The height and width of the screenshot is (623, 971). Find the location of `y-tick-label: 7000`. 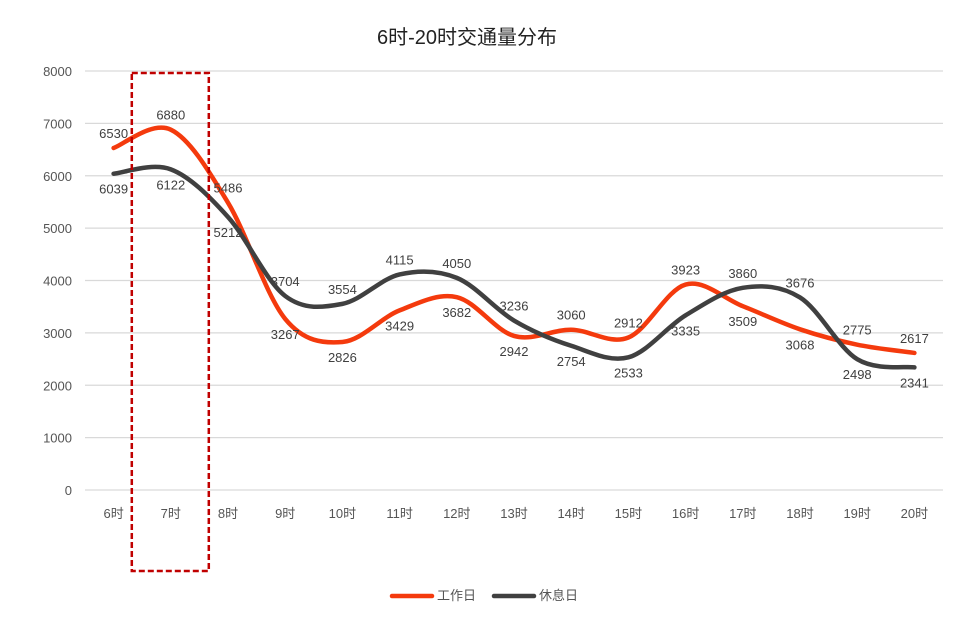

y-tick-label: 7000 is located at coordinates (57, 123).